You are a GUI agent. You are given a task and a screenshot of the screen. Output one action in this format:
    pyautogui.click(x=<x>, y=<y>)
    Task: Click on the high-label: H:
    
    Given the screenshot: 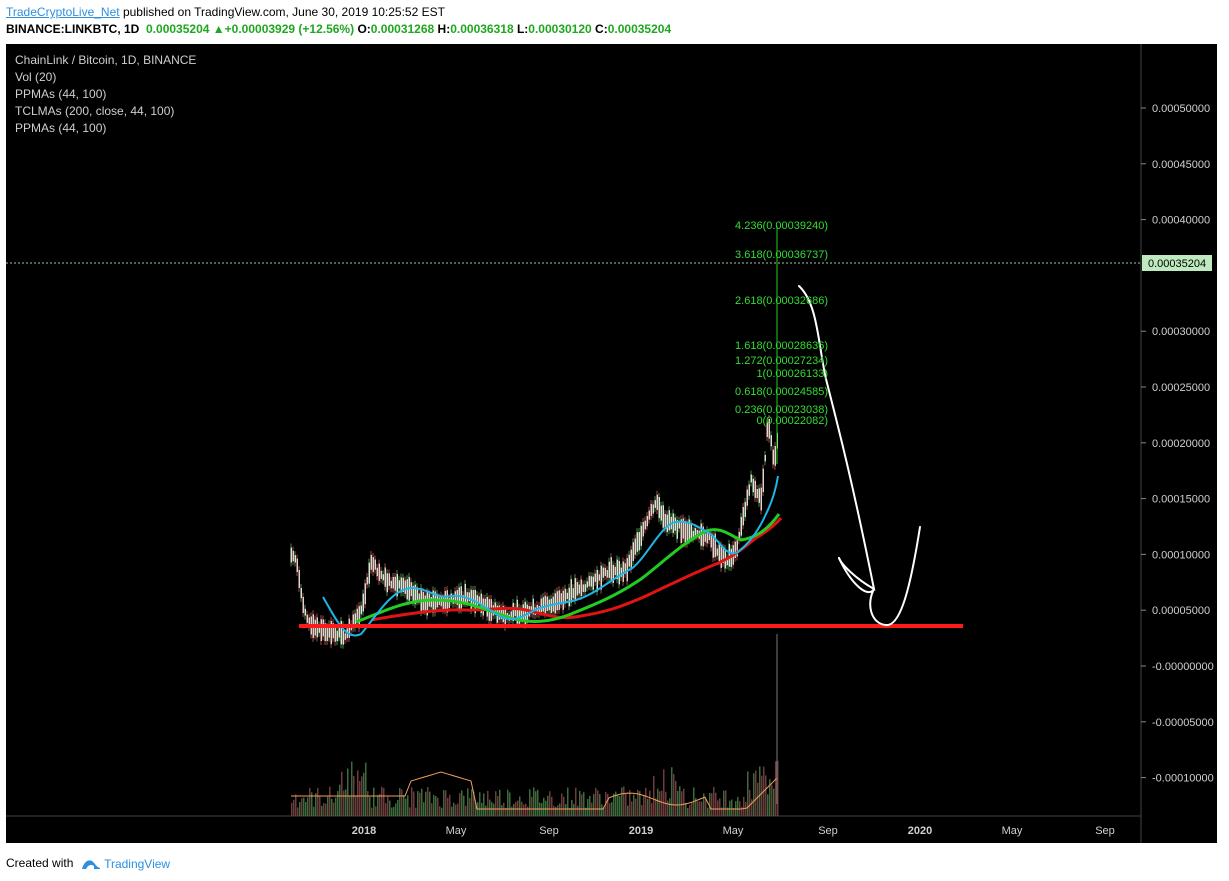 What is the action you would take?
    pyautogui.click(x=444, y=29)
    